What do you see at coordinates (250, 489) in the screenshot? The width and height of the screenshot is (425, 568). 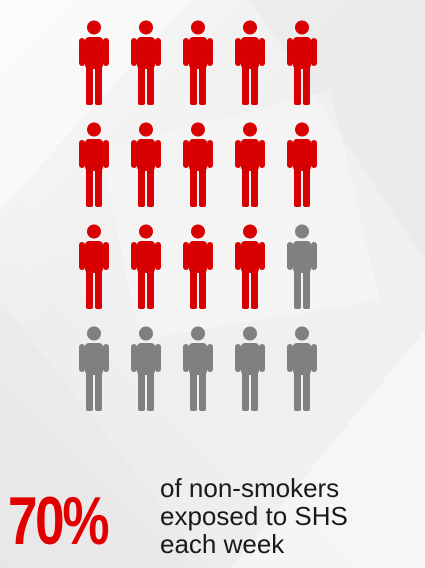 I see `description-line-1: of non-smokers` at bounding box center [250, 489].